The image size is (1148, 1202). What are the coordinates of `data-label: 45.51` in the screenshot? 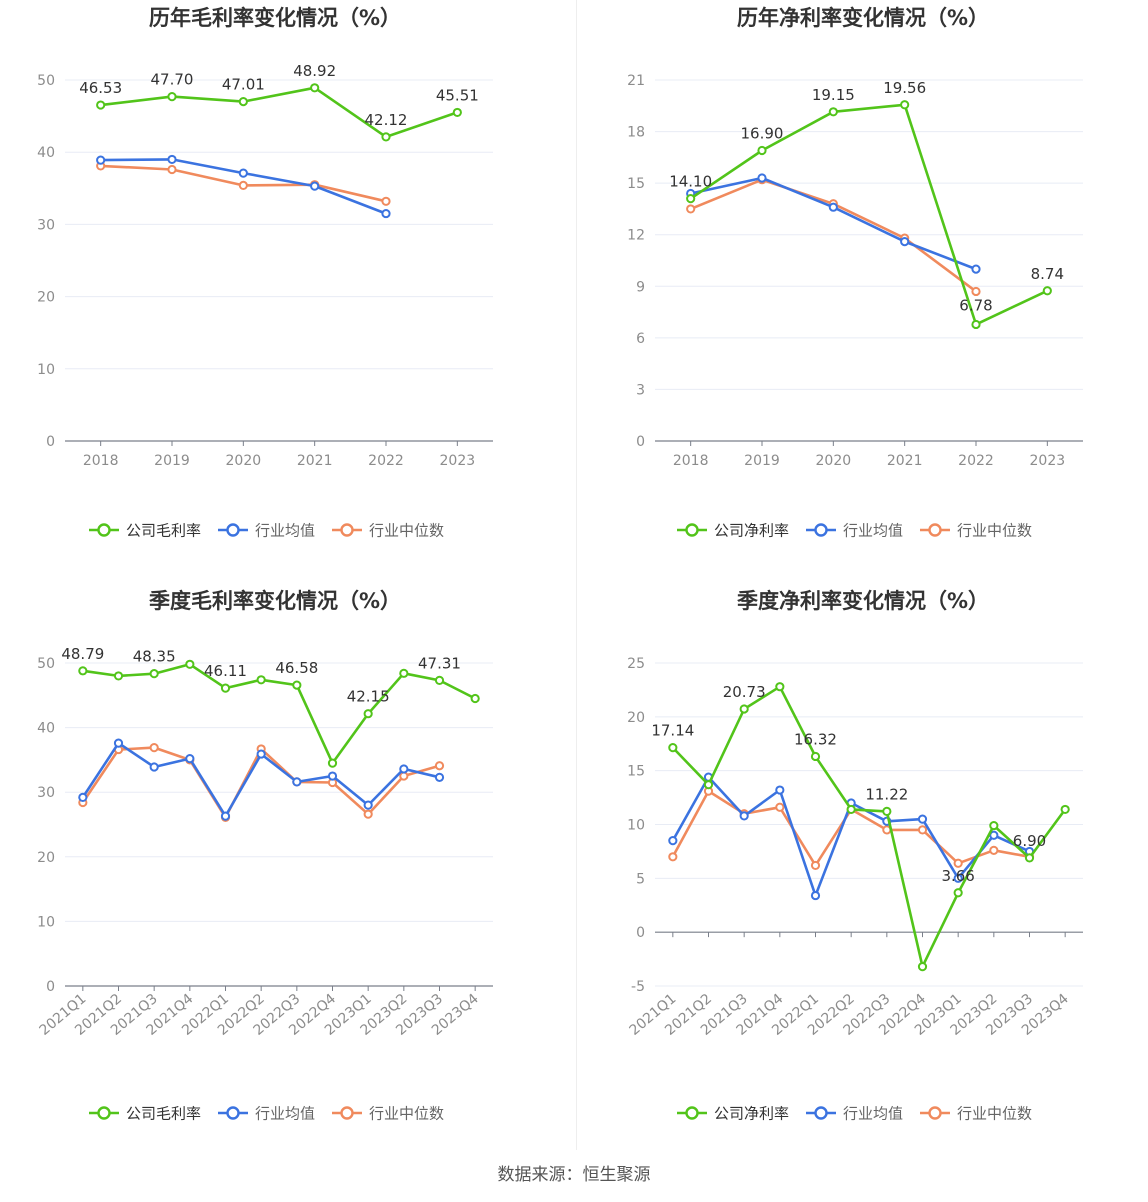 It's located at (457, 95).